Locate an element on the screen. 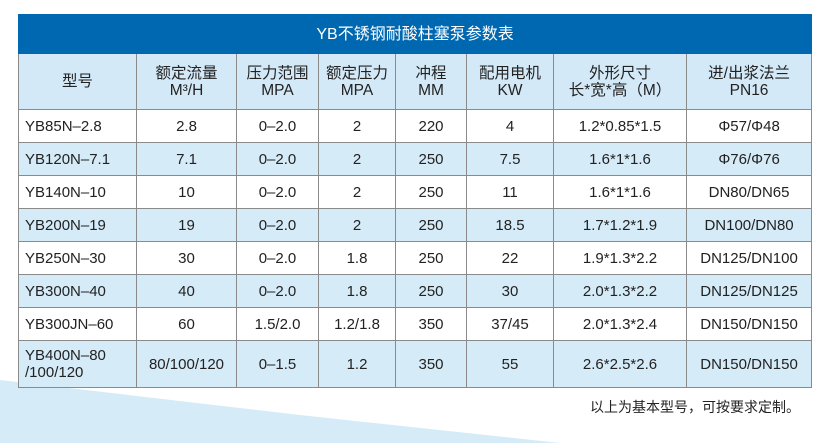 The image size is (822, 443). column-header: 额定流量 M³/H is located at coordinates (186, 81).